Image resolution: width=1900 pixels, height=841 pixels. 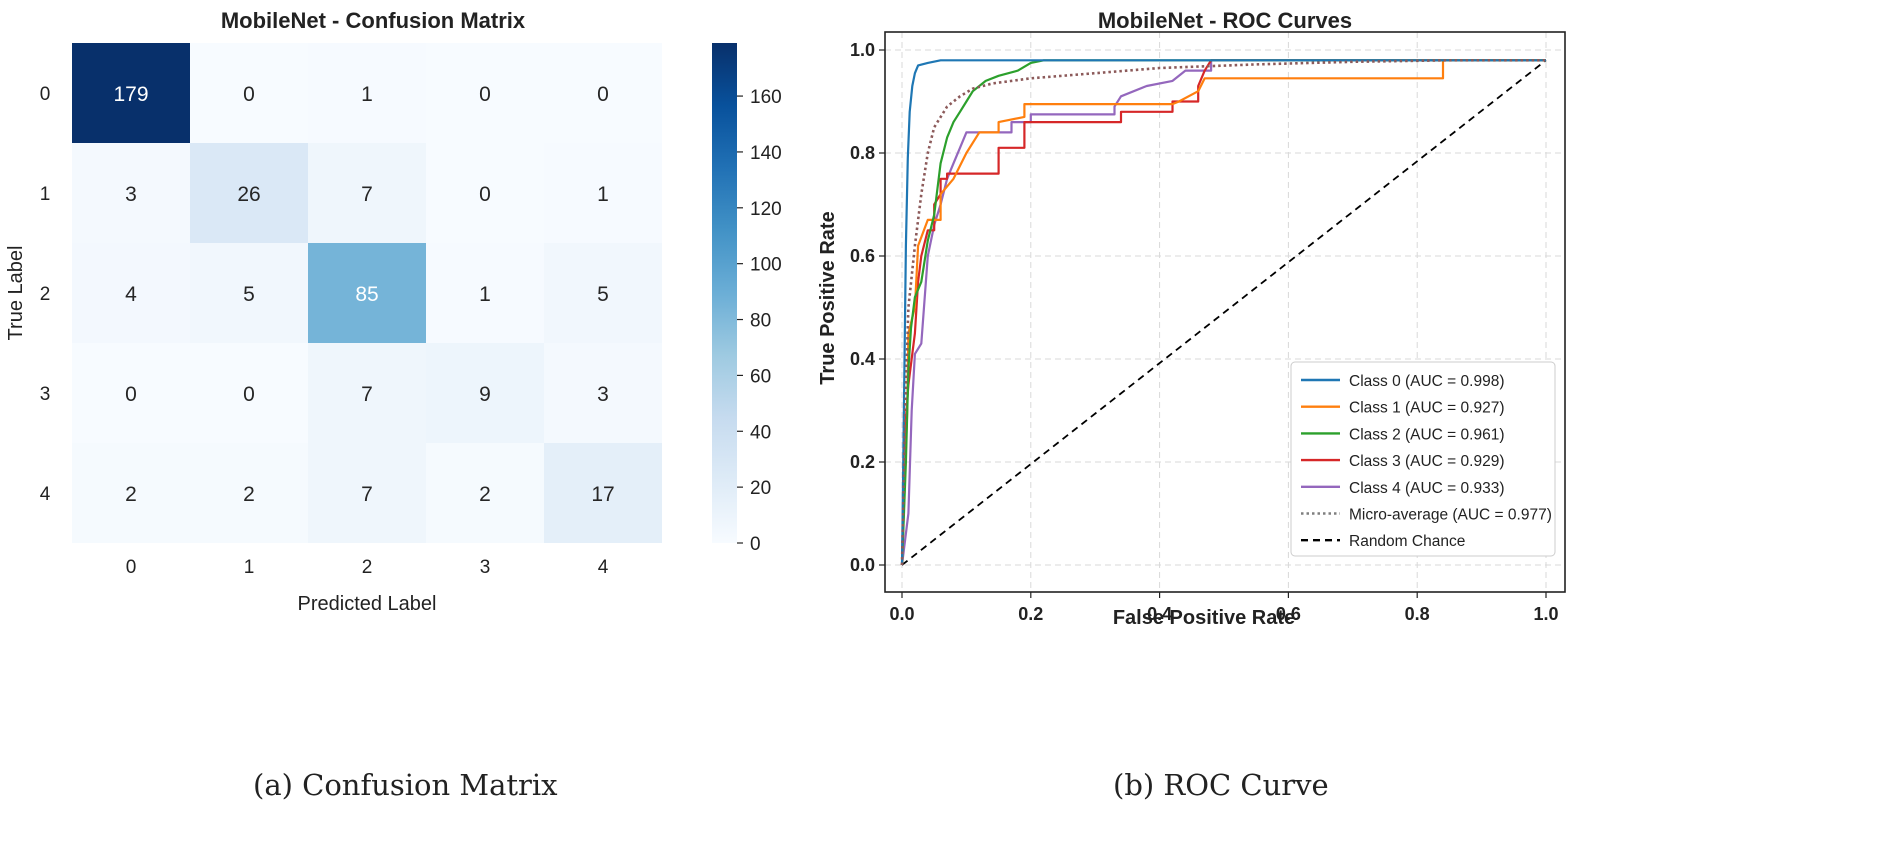 I want to click on cm-xlabel: Predicted Label, so click(x=367, y=604).